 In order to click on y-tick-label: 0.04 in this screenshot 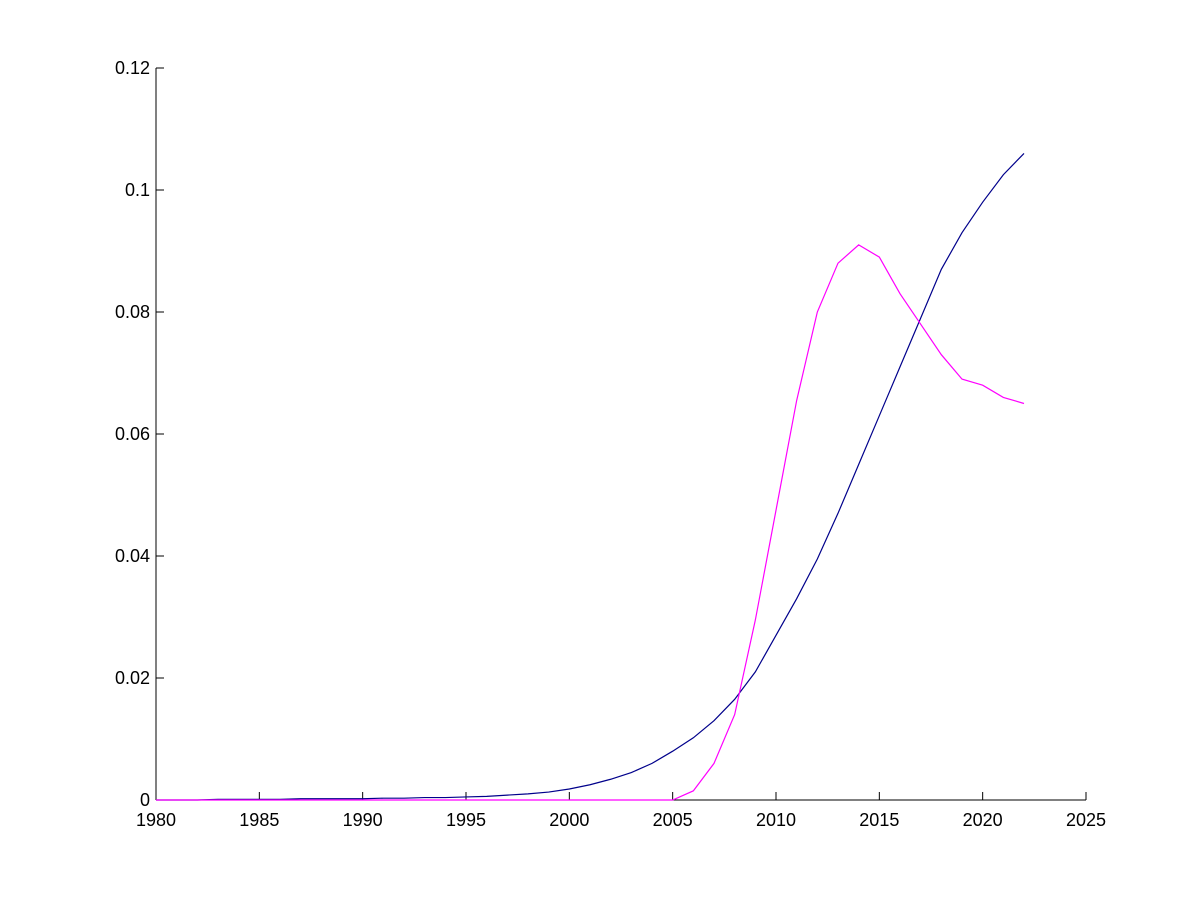, I will do `click(132, 556)`.